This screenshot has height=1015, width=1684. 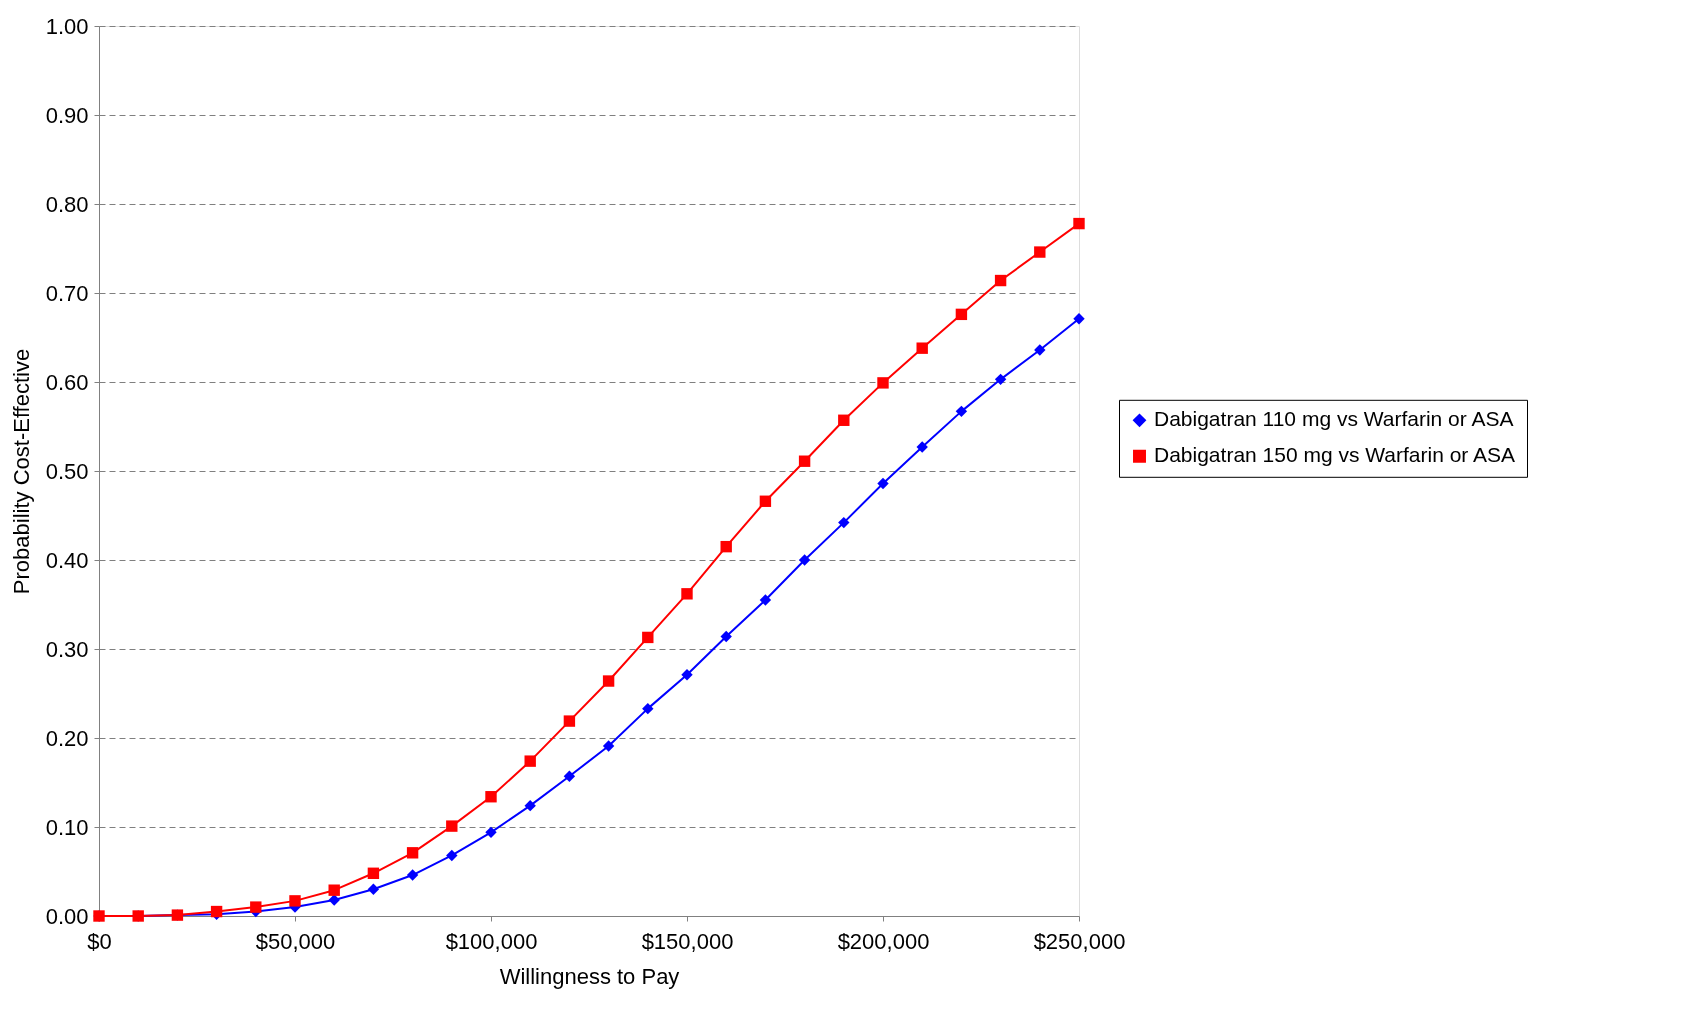 What do you see at coordinates (589, 976) in the screenshot?
I see `x-axis-title: Willingness to Pay` at bounding box center [589, 976].